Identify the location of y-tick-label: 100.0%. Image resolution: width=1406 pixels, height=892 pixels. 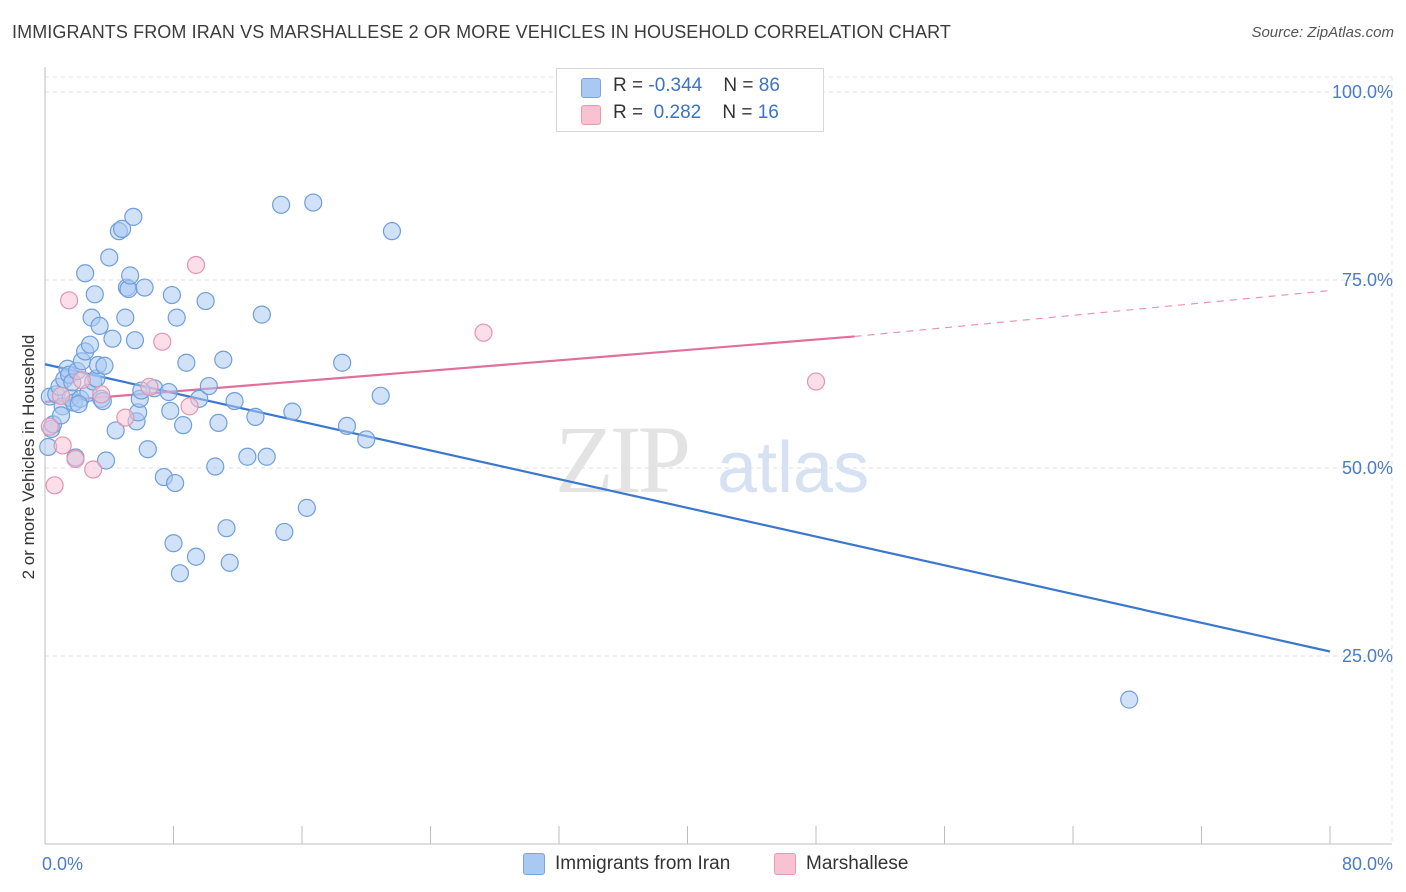
(1362, 92).